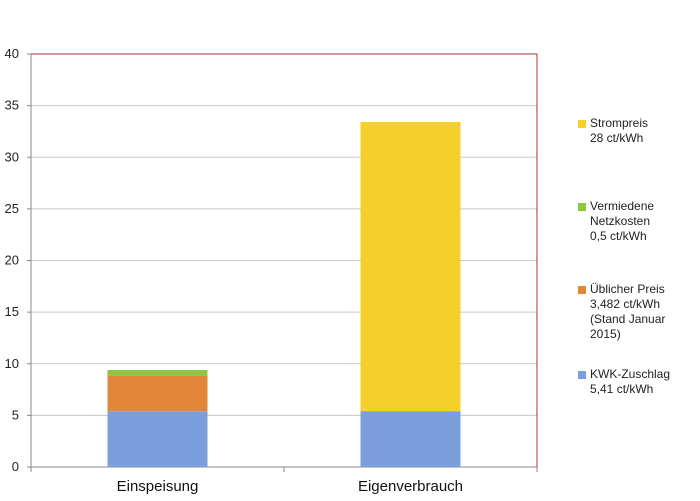 The width and height of the screenshot is (700, 501). I want to click on legend-item-kwk-zuschlag: KWK-Zuschlag 5,41 ct/kWh, so click(624, 382).